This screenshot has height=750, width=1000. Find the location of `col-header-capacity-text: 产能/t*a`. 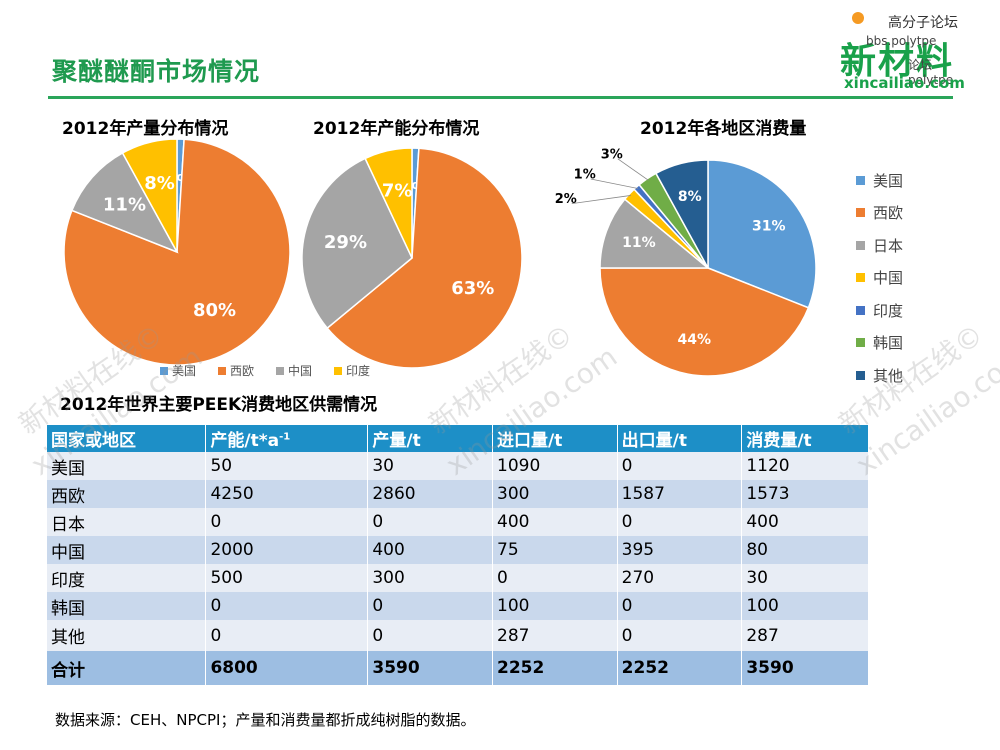

col-header-capacity-text: 产能/t*a is located at coordinates (245, 441).